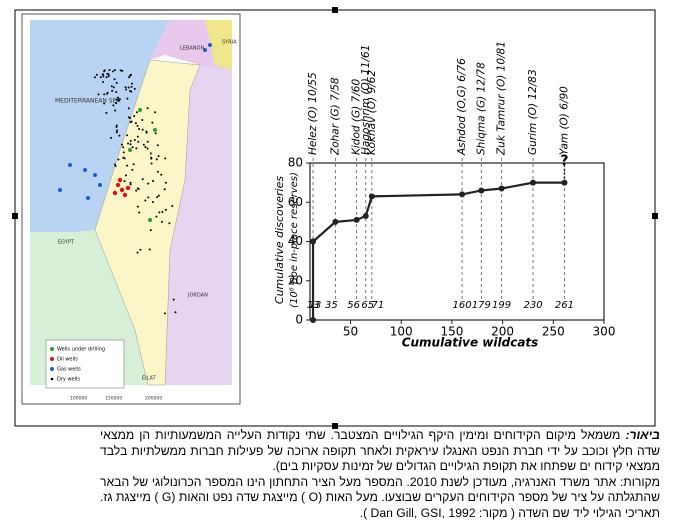 Image resolution: width=683 pixels, height=527 pixels. Describe the element at coordinates (299, 320) in the screenshot. I see `y-tick-label: 0` at that location.